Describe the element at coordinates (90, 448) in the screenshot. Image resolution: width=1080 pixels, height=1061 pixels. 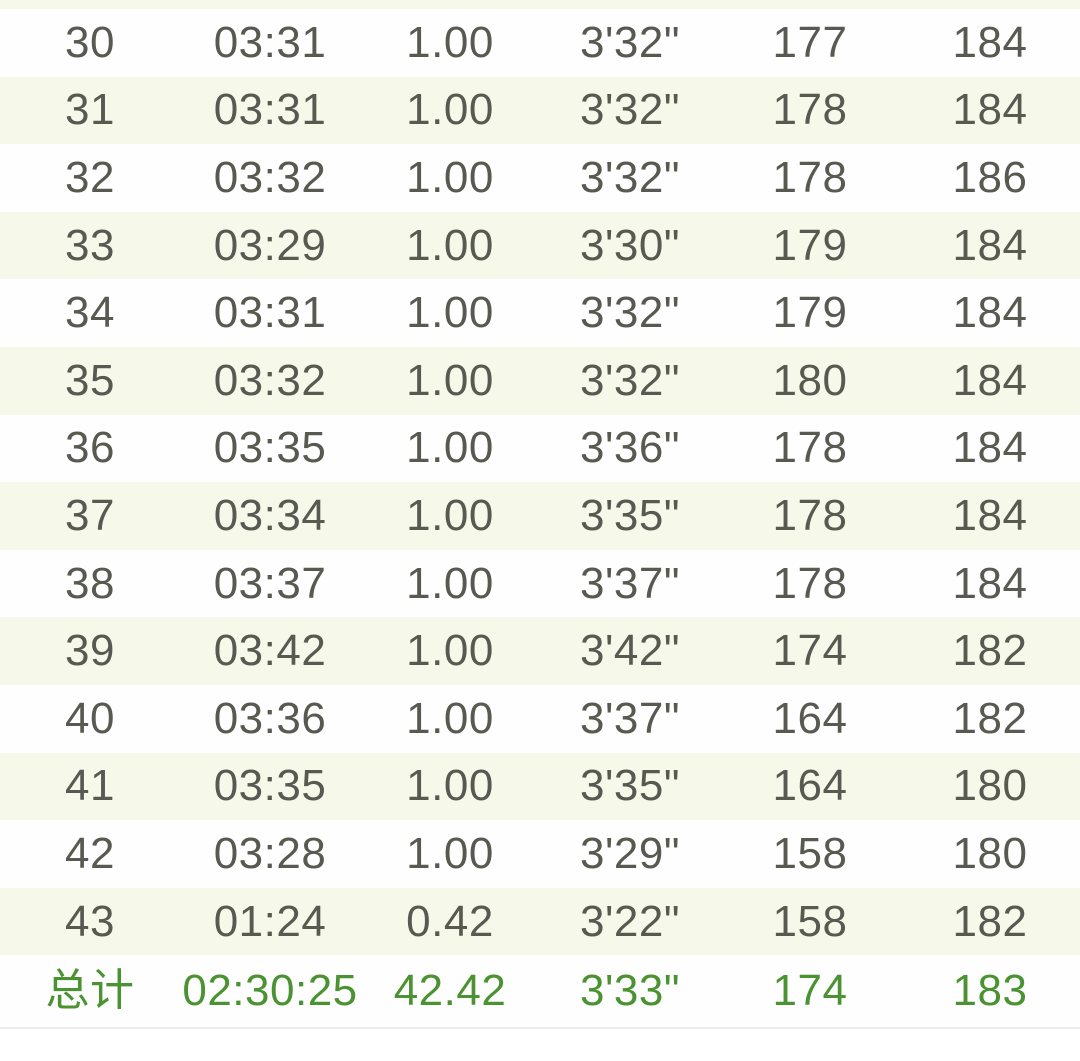
I see `cell-lap: 36` at that location.